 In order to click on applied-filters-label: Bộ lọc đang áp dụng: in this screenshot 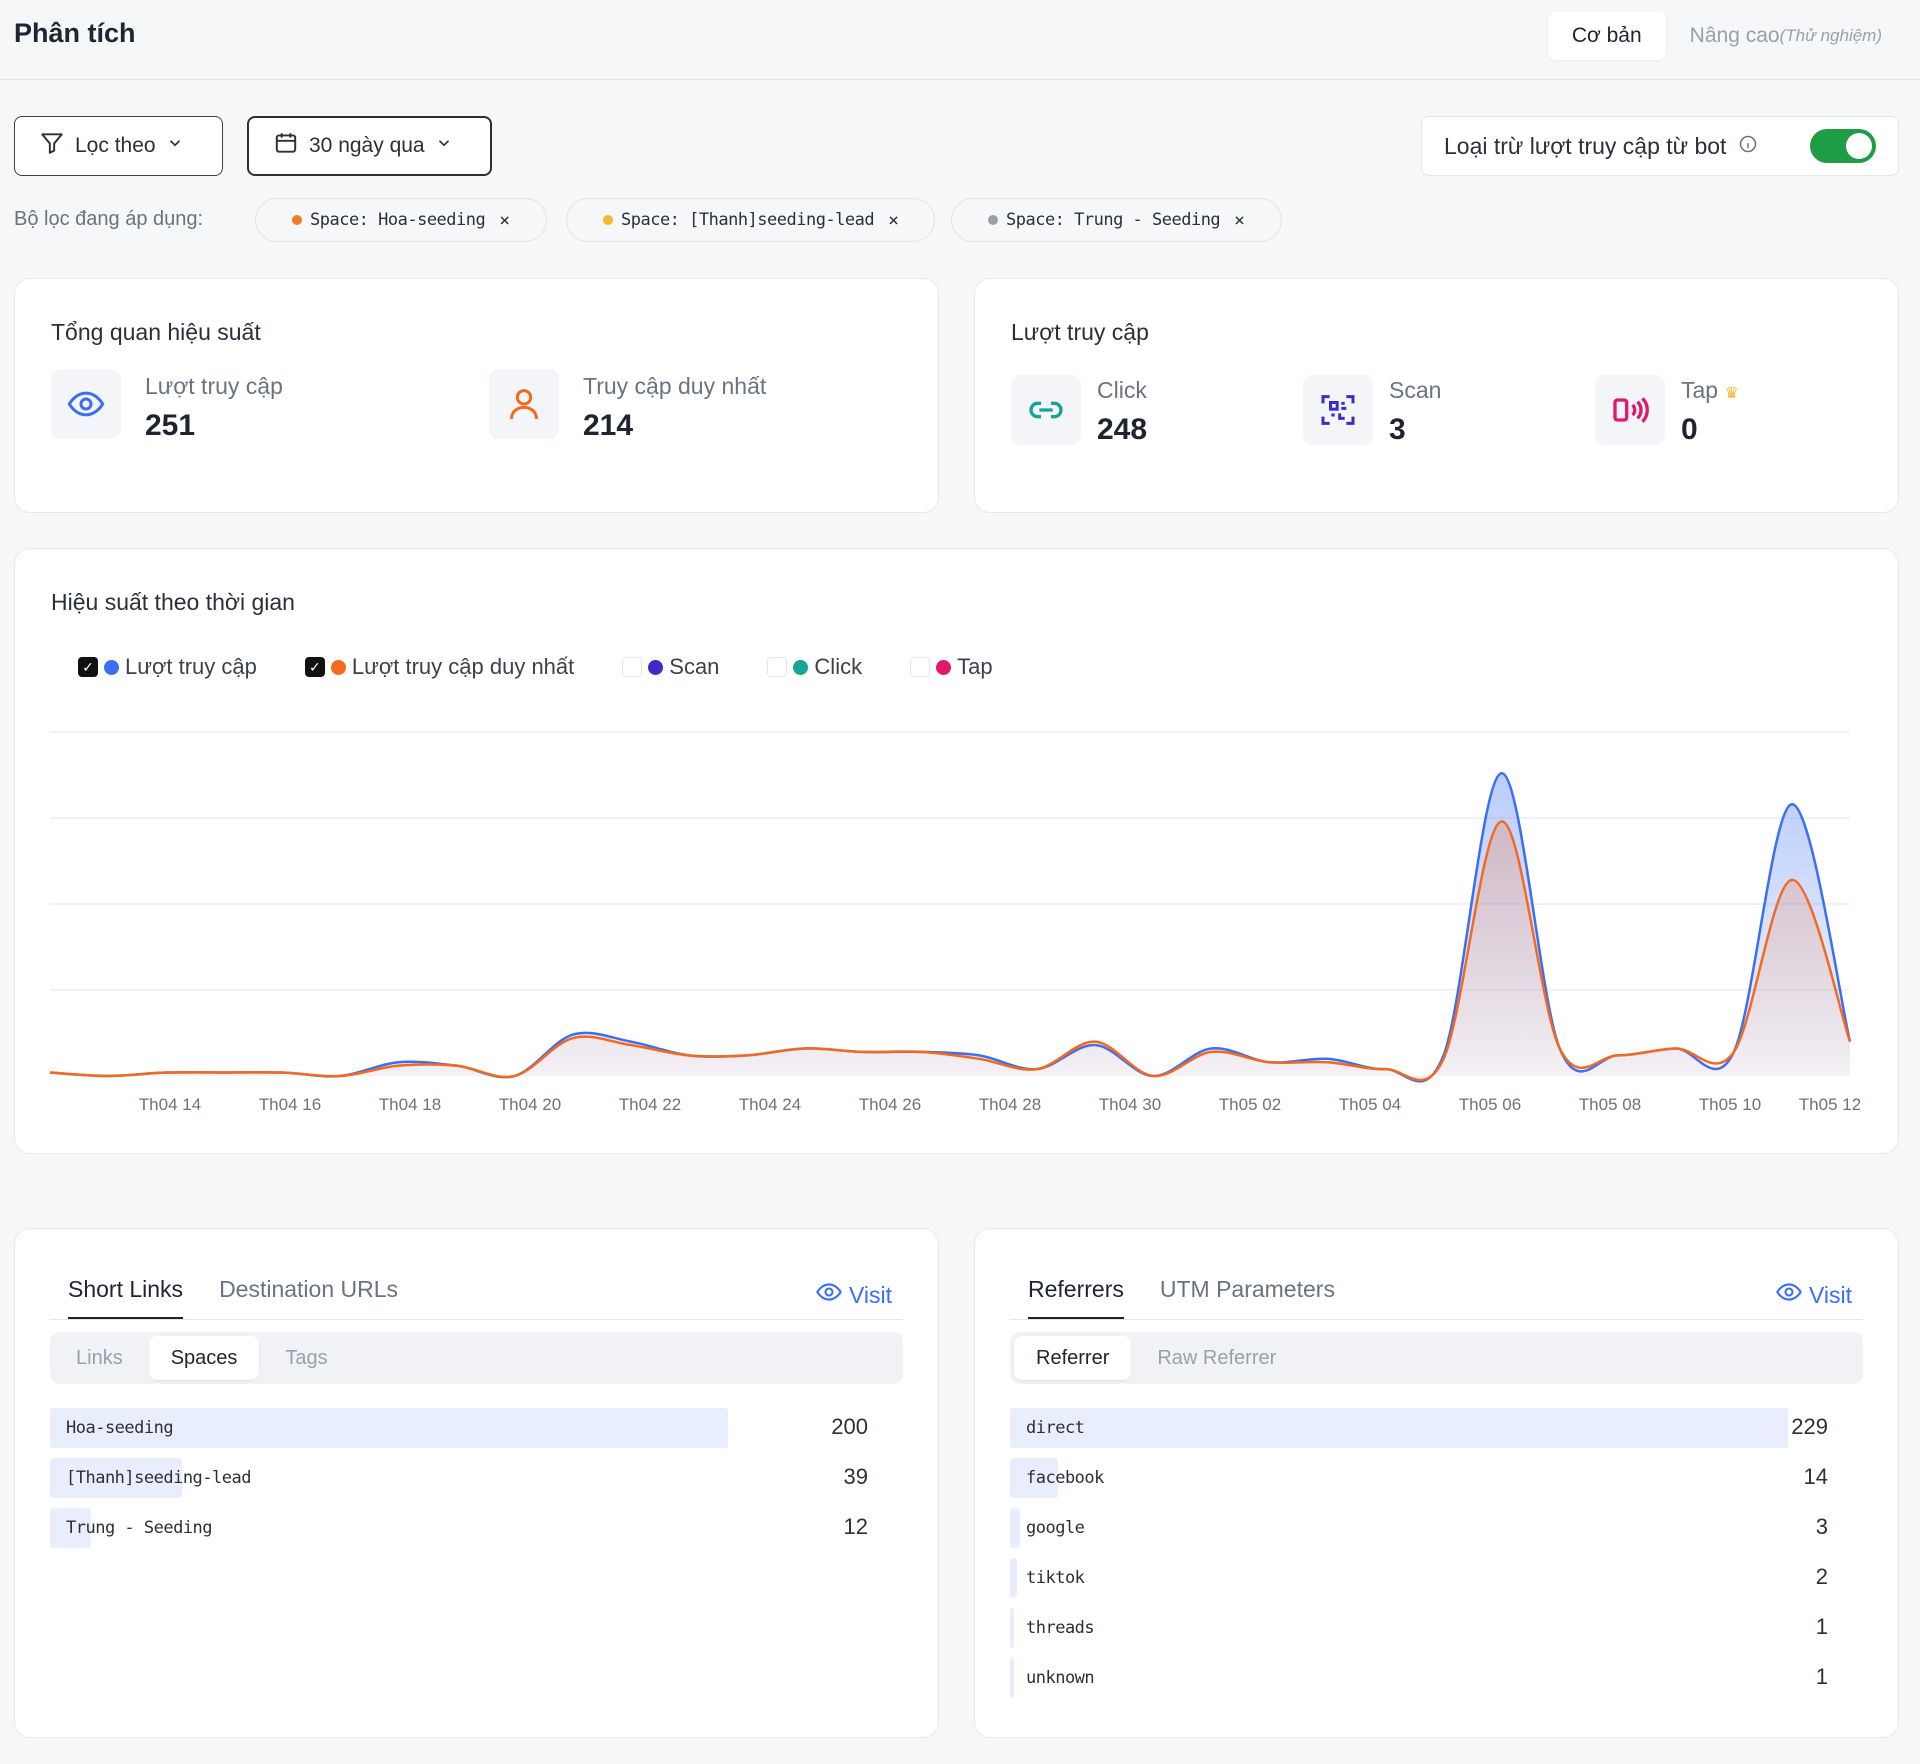, I will do `click(109, 219)`.